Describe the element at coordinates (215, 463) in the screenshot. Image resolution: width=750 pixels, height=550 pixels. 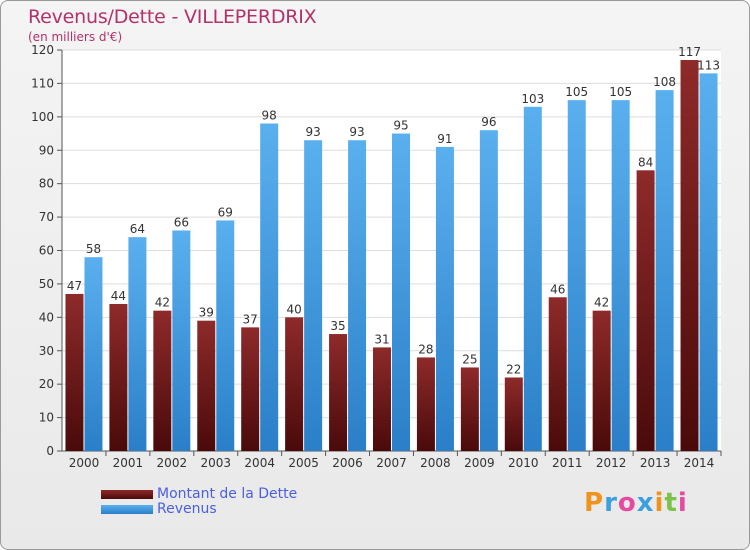
I see `x-tick-label: 2003` at that location.